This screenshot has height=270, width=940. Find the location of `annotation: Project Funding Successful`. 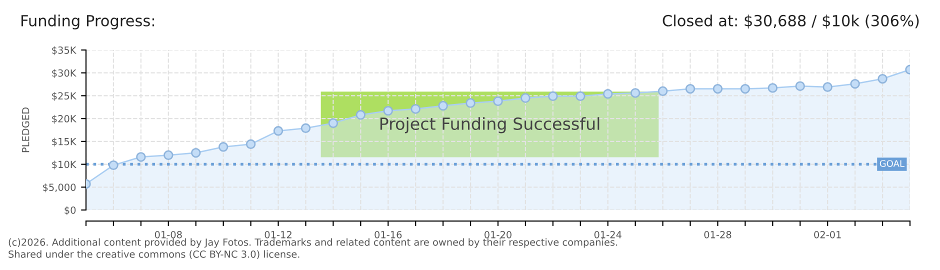

annotation: Project Funding Successful is located at coordinates (490, 125).